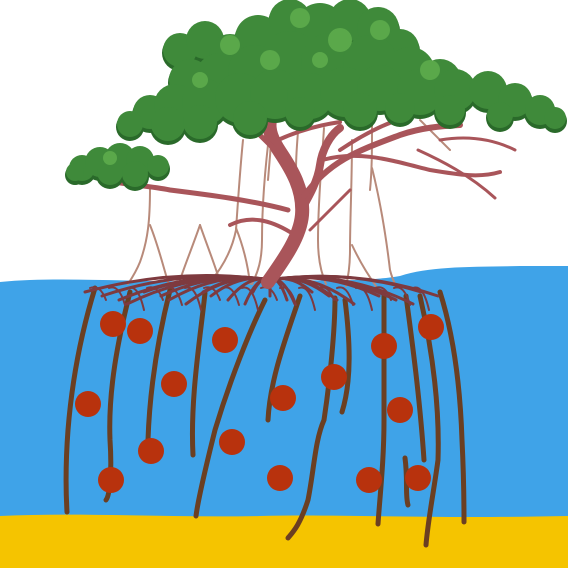 The width and height of the screenshot is (568, 568). What do you see at coordinates (285, 201) in the screenshot?
I see `trunk-main` at bounding box center [285, 201].